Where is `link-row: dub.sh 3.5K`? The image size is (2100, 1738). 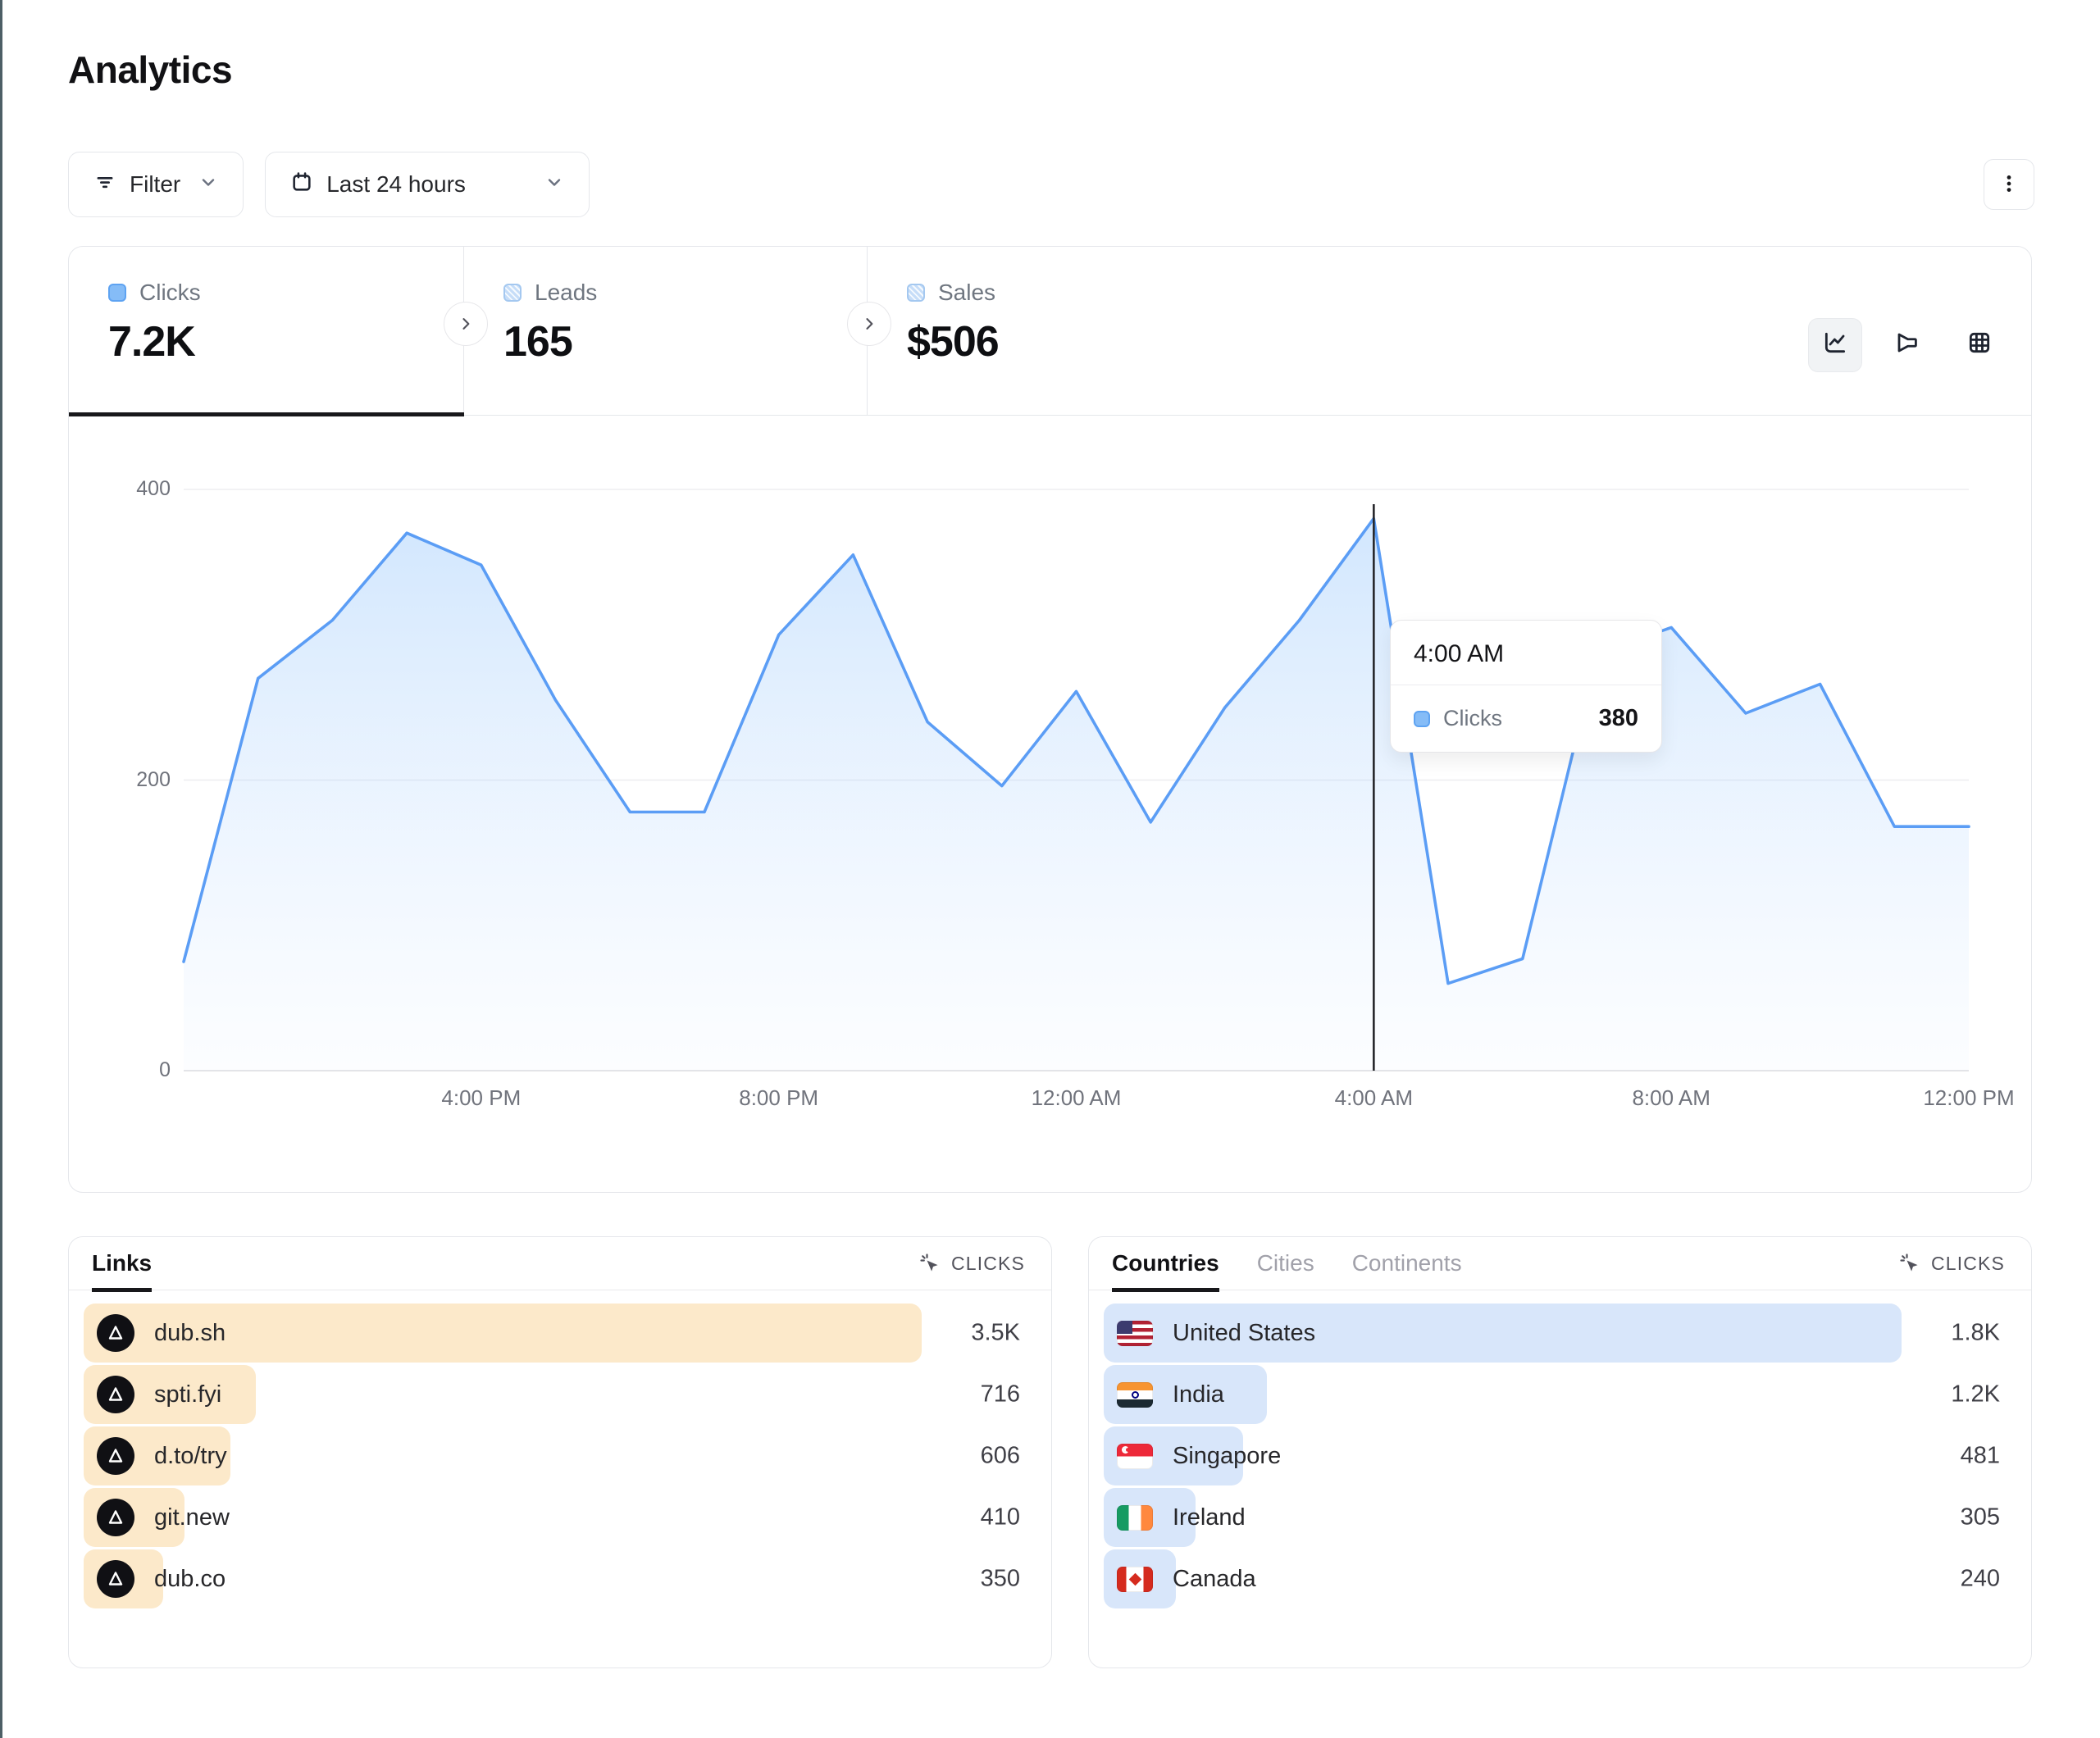 link-row: dub.sh 3.5K is located at coordinates (552, 1333).